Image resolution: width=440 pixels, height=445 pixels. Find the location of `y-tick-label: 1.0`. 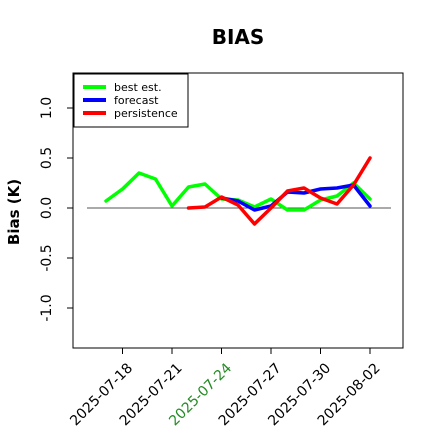

y-tick-label: 1.0 is located at coordinates (47, 108).